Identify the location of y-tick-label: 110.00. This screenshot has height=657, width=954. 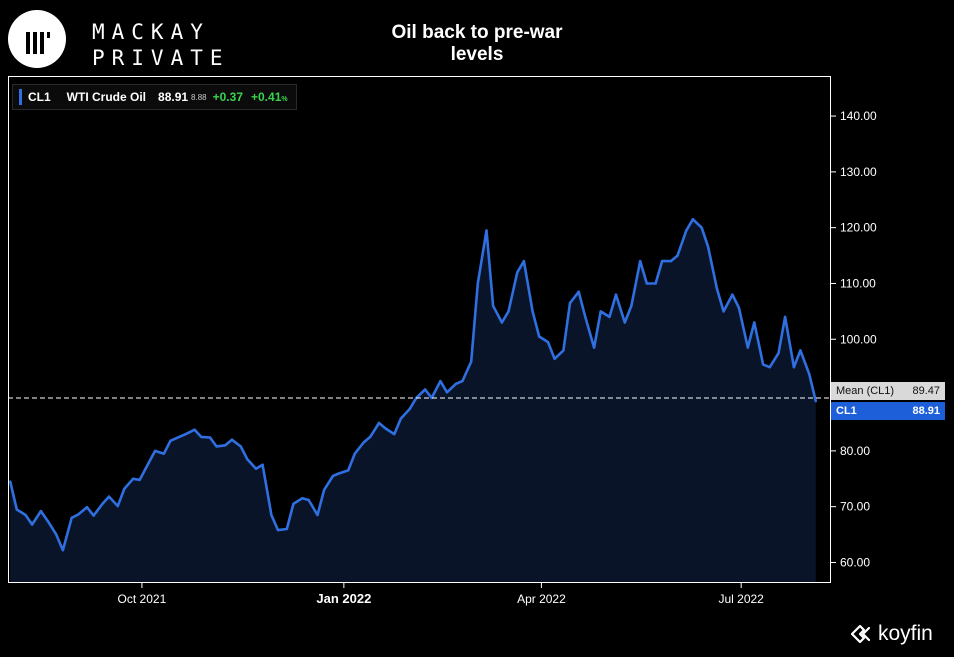
(858, 283).